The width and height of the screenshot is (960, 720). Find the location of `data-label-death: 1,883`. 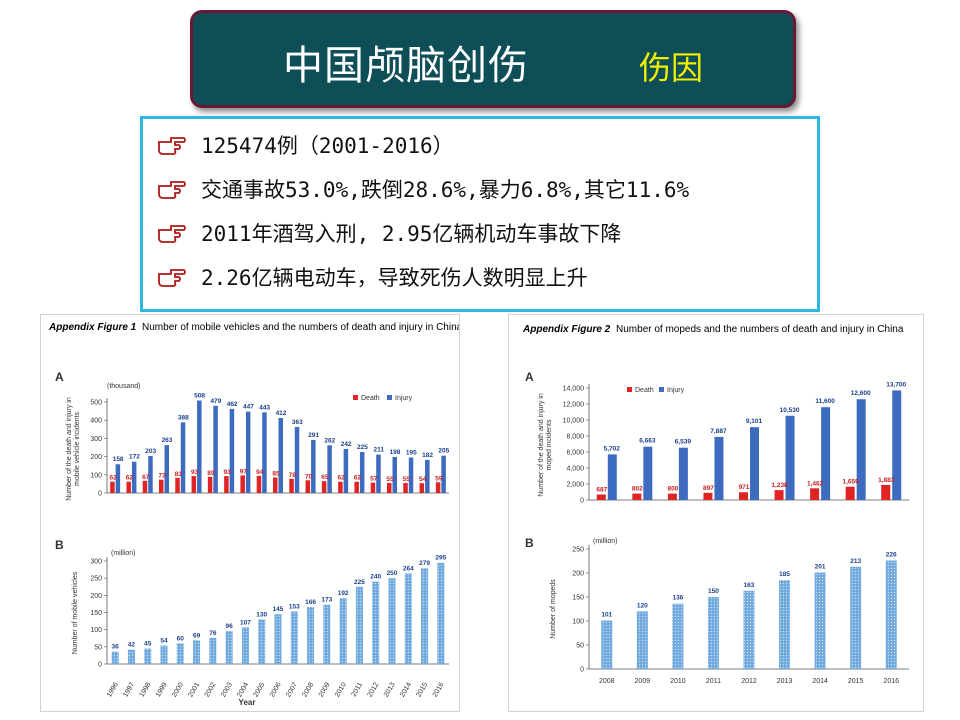

data-label-death: 1,883 is located at coordinates (886, 480).